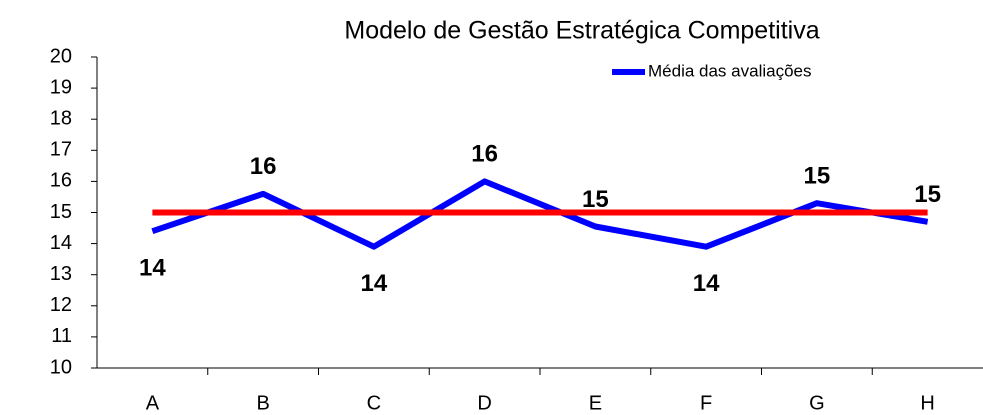 The image size is (983, 415). What do you see at coordinates (581, 31) in the screenshot?
I see `chart-title: Modelo de Gestão Estratégica Competitiva` at bounding box center [581, 31].